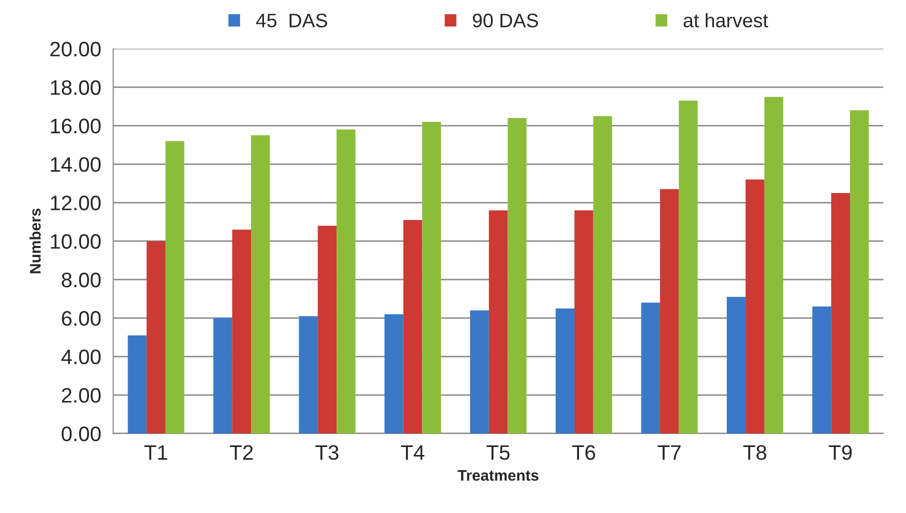  What do you see at coordinates (81, 395) in the screenshot?
I see `y-tick-label: 2.00` at bounding box center [81, 395].